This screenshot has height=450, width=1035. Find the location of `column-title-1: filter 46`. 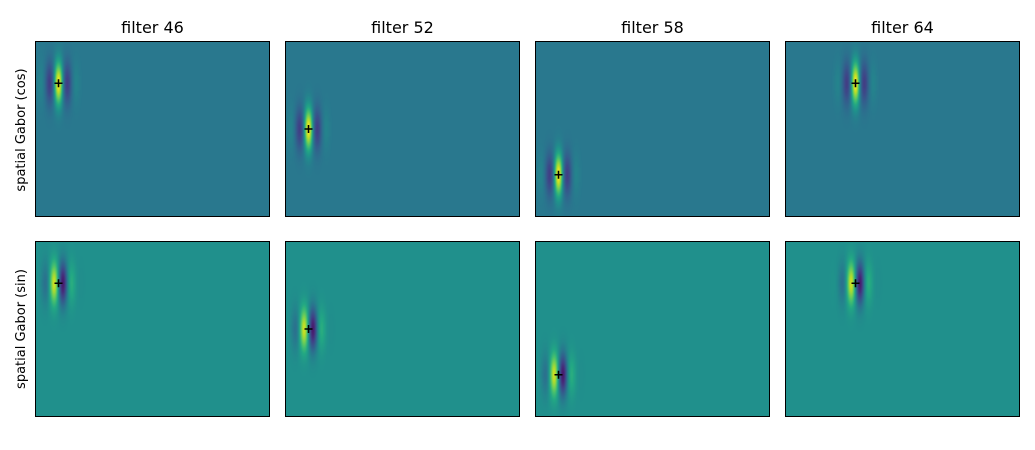

column-title-1: filter 46 is located at coordinates (152, 27).